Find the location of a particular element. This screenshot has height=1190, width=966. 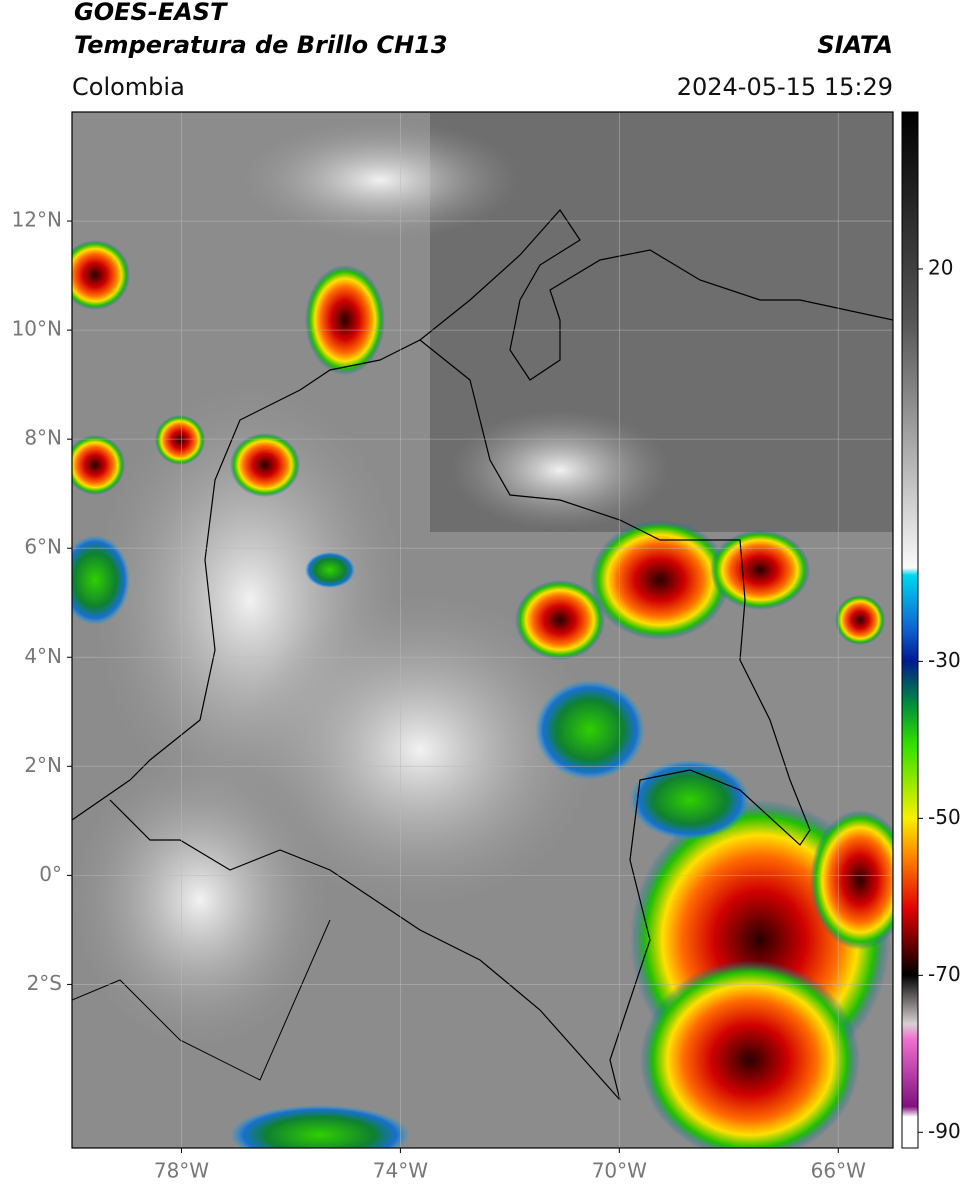

lon-tick-label: 66°W is located at coordinates (838, 1171).